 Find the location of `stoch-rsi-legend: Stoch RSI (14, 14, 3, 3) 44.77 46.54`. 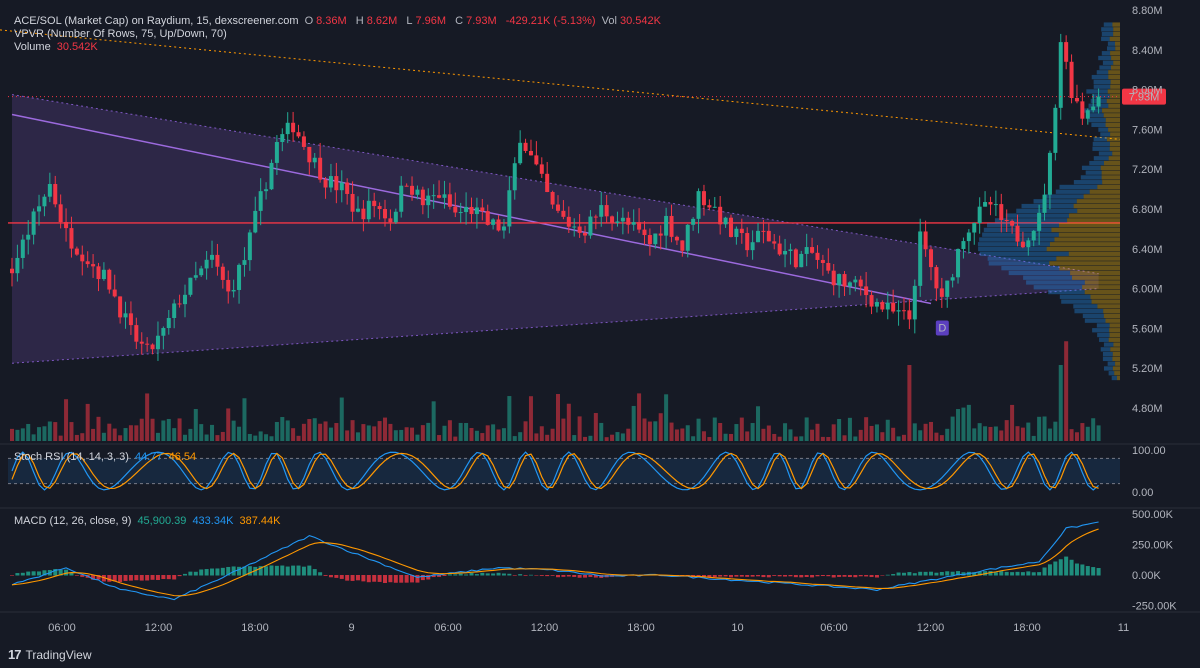

stoch-rsi-legend: Stoch RSI (14, 14, 3, 3) 44.77 46.54 is located at coordinates (106, 457).